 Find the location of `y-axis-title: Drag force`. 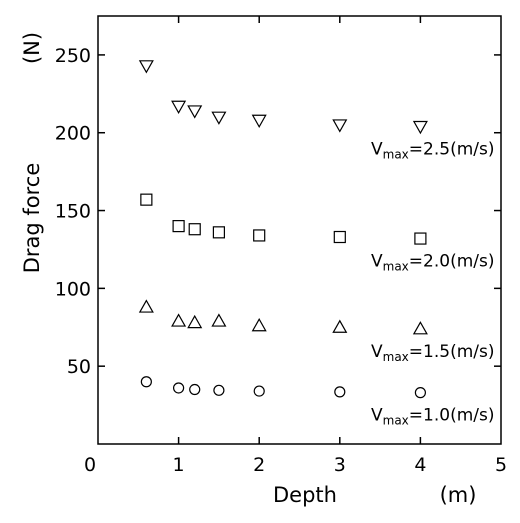

y-axis-title: Drag force is located at coordinates (32, 218).